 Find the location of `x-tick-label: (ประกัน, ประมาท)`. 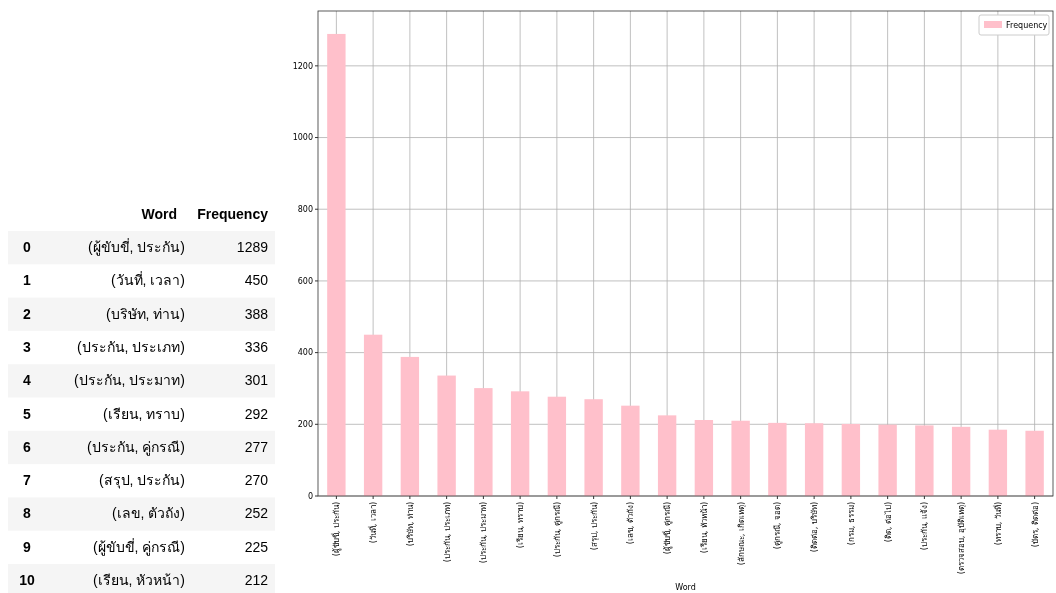

x-tick-label: (ประกัน, ประมาท) is located at coordinates (484, 533).